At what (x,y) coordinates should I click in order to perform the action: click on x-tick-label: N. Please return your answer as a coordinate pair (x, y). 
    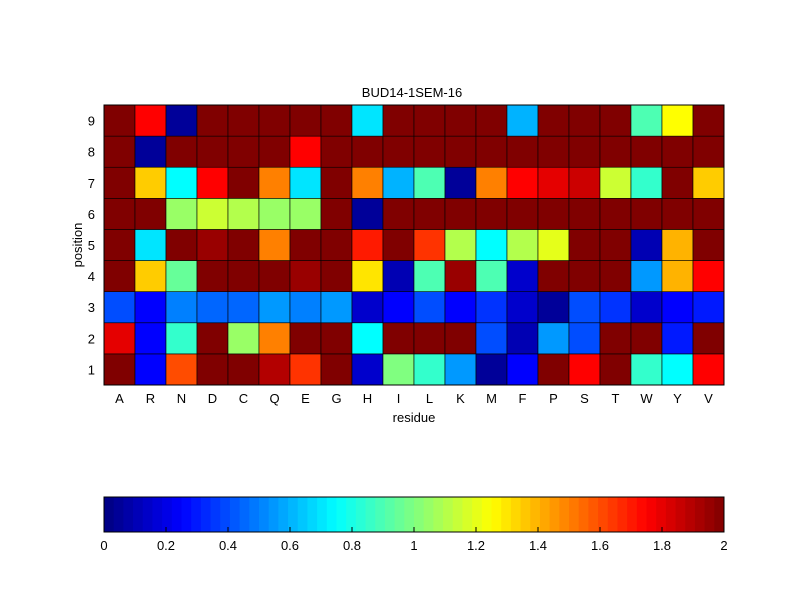
    Looking at the image, I should click on (181, 398).